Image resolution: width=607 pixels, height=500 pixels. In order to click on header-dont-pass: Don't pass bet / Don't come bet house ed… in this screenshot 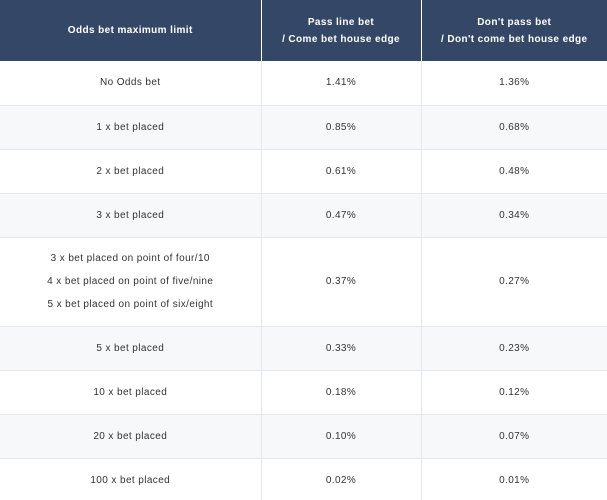, I will do `click(514, 30)`.